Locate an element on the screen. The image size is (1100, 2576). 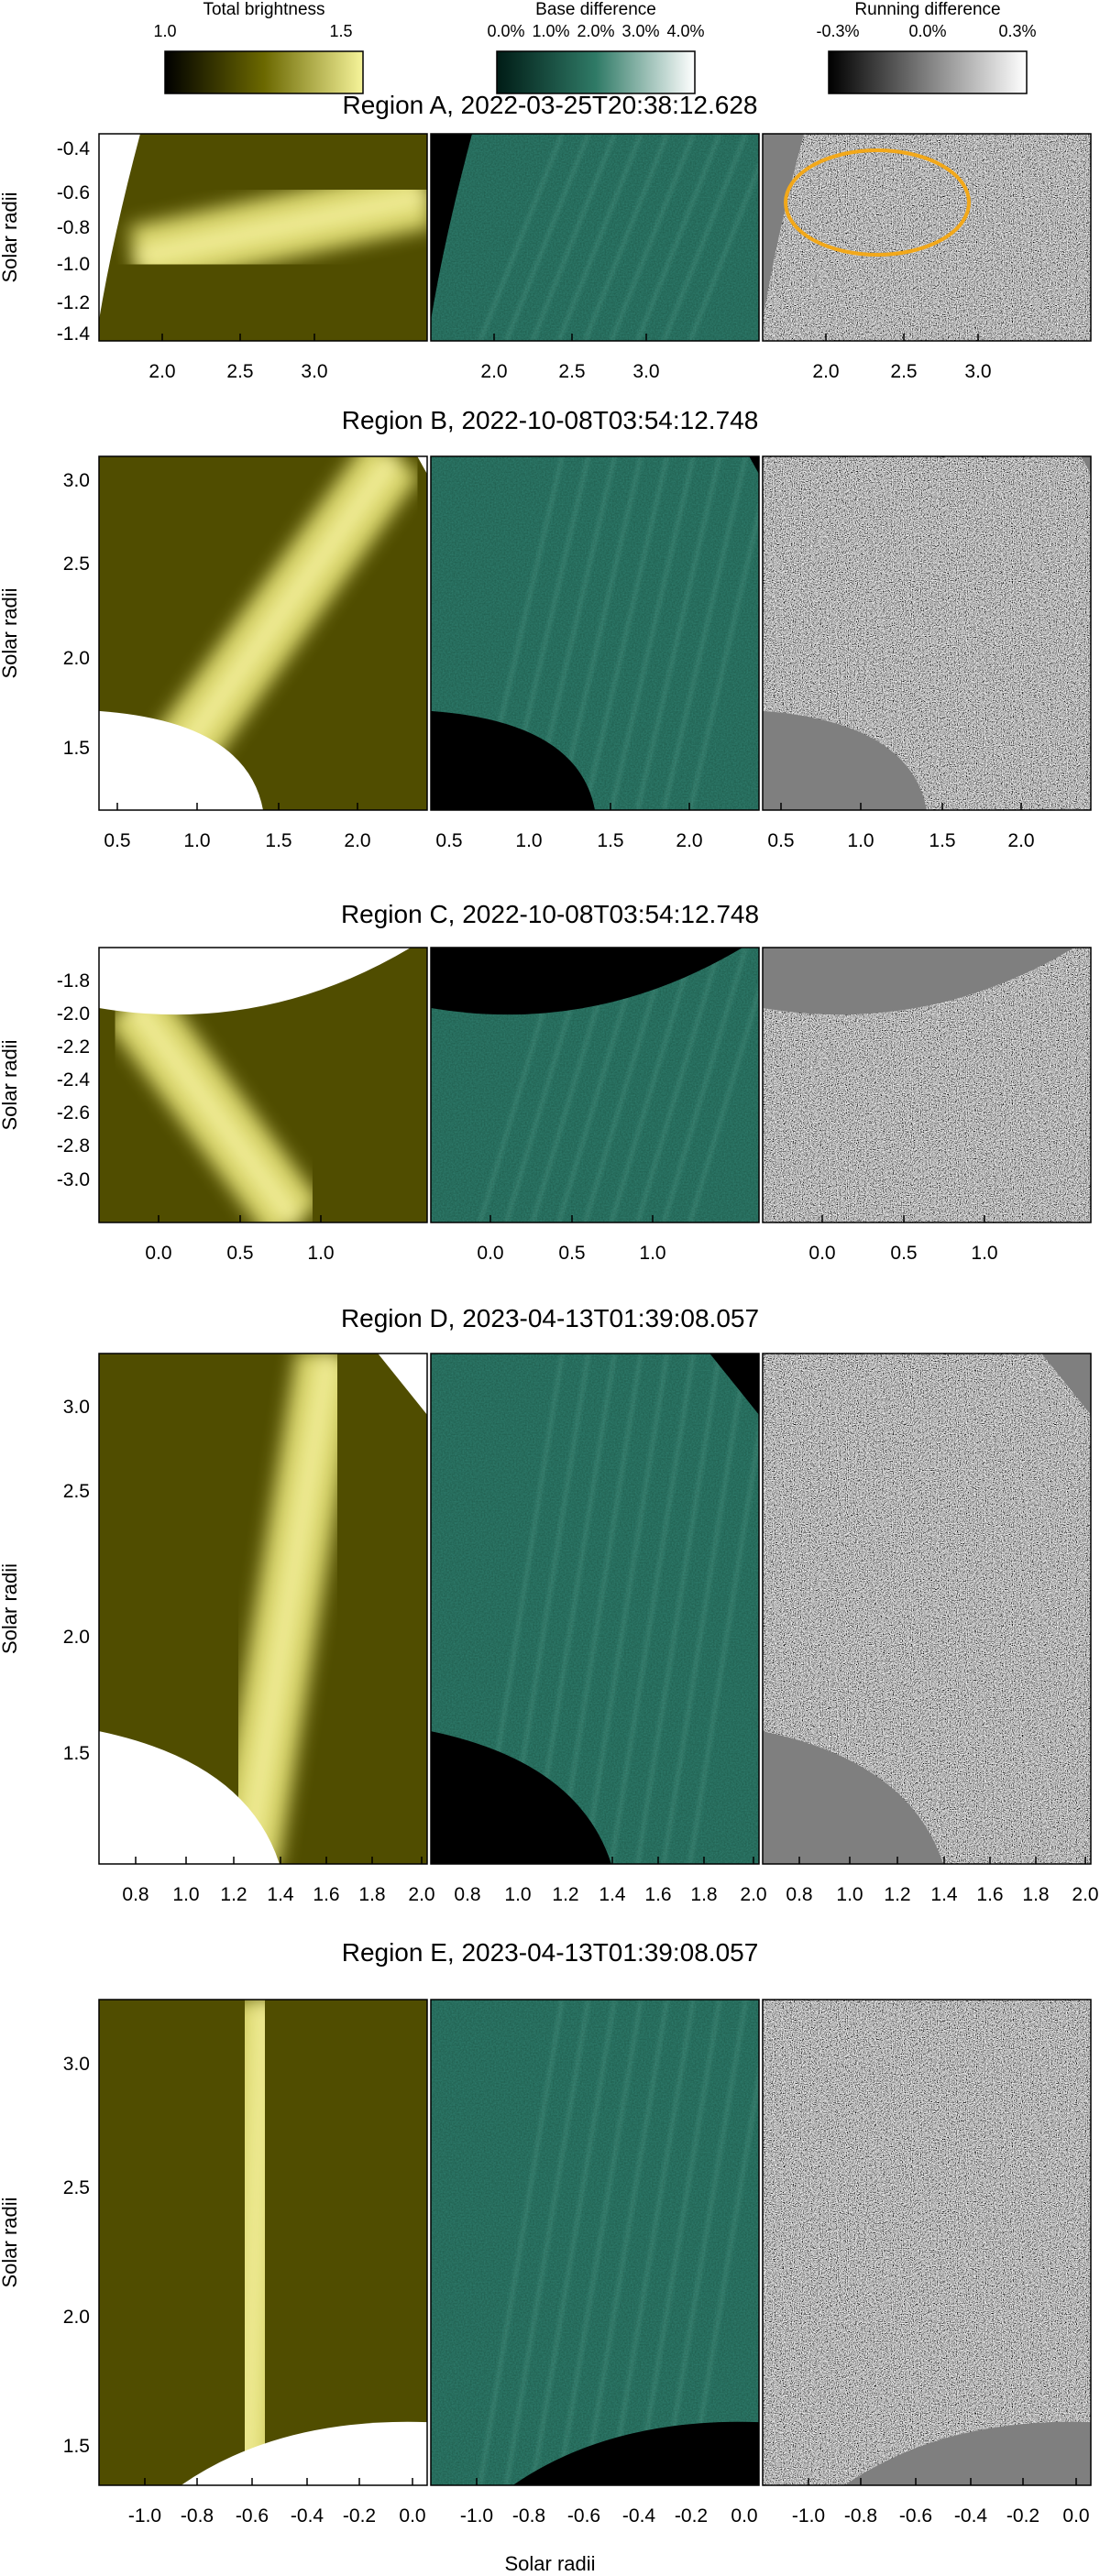
x-tick-label: 1.4 is located at coordinates (944, 1894).